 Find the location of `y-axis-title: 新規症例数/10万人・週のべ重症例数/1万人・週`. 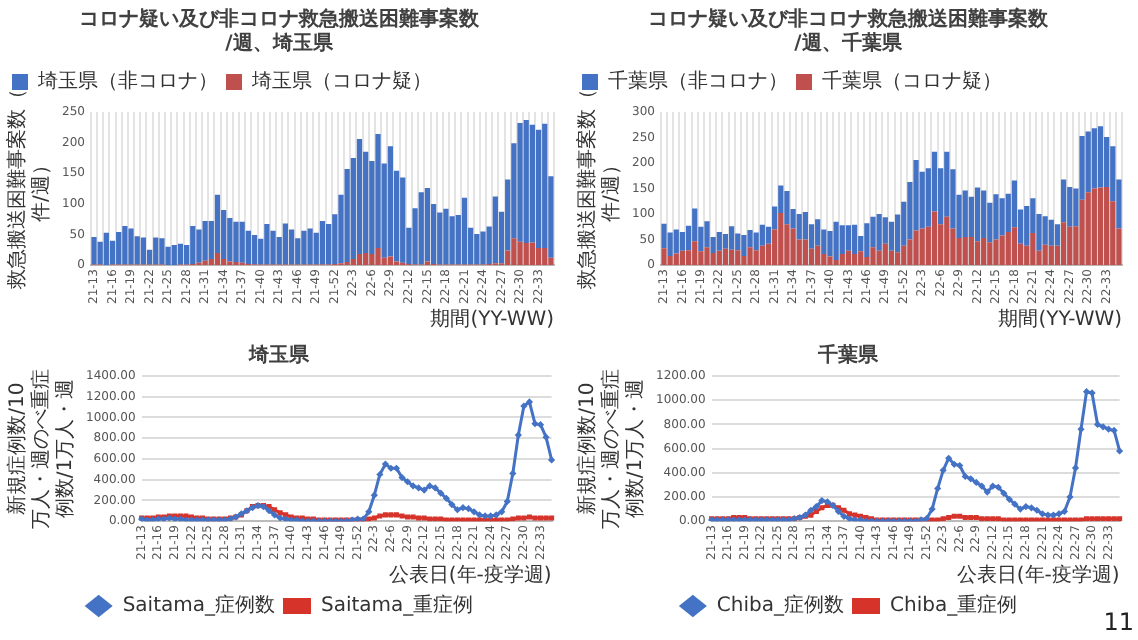

y-axis-title: 新規症例数/10万人・週のべ重症例数/1万人・週 is located at coordinates (611, 448).